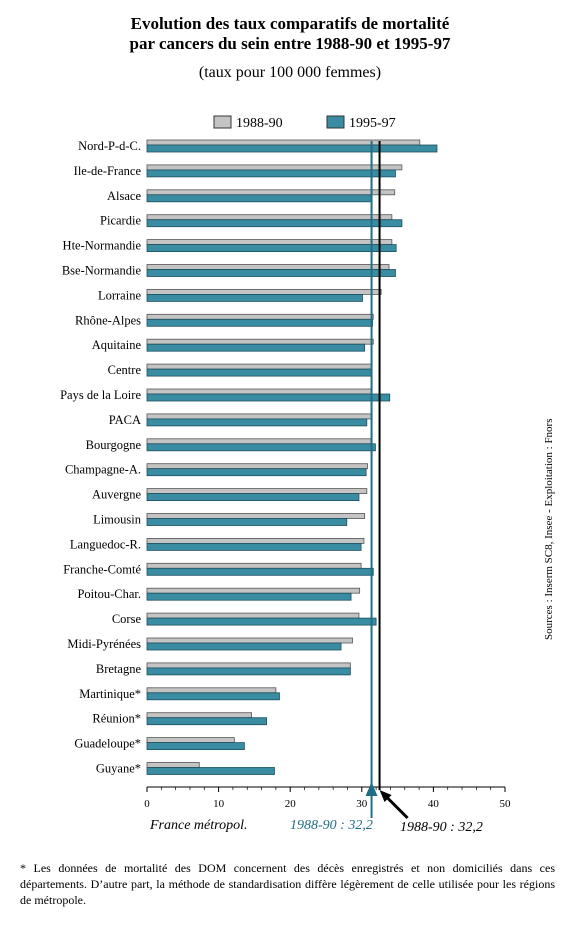 This screenshot has width=580, height=930. I want to click on category-label: Guyane*, so click(118, 769).